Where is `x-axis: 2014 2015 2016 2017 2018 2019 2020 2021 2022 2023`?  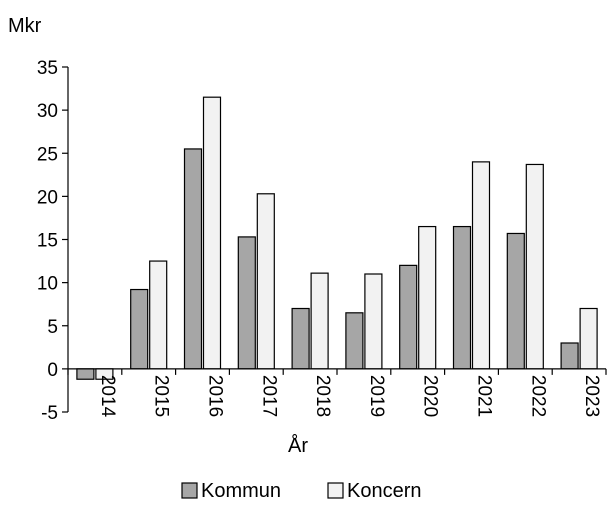 x-axis: 2014 2015 2016 2017 2018 2019 2020 2021 2022 2023 is located at coordinates (337, 393).